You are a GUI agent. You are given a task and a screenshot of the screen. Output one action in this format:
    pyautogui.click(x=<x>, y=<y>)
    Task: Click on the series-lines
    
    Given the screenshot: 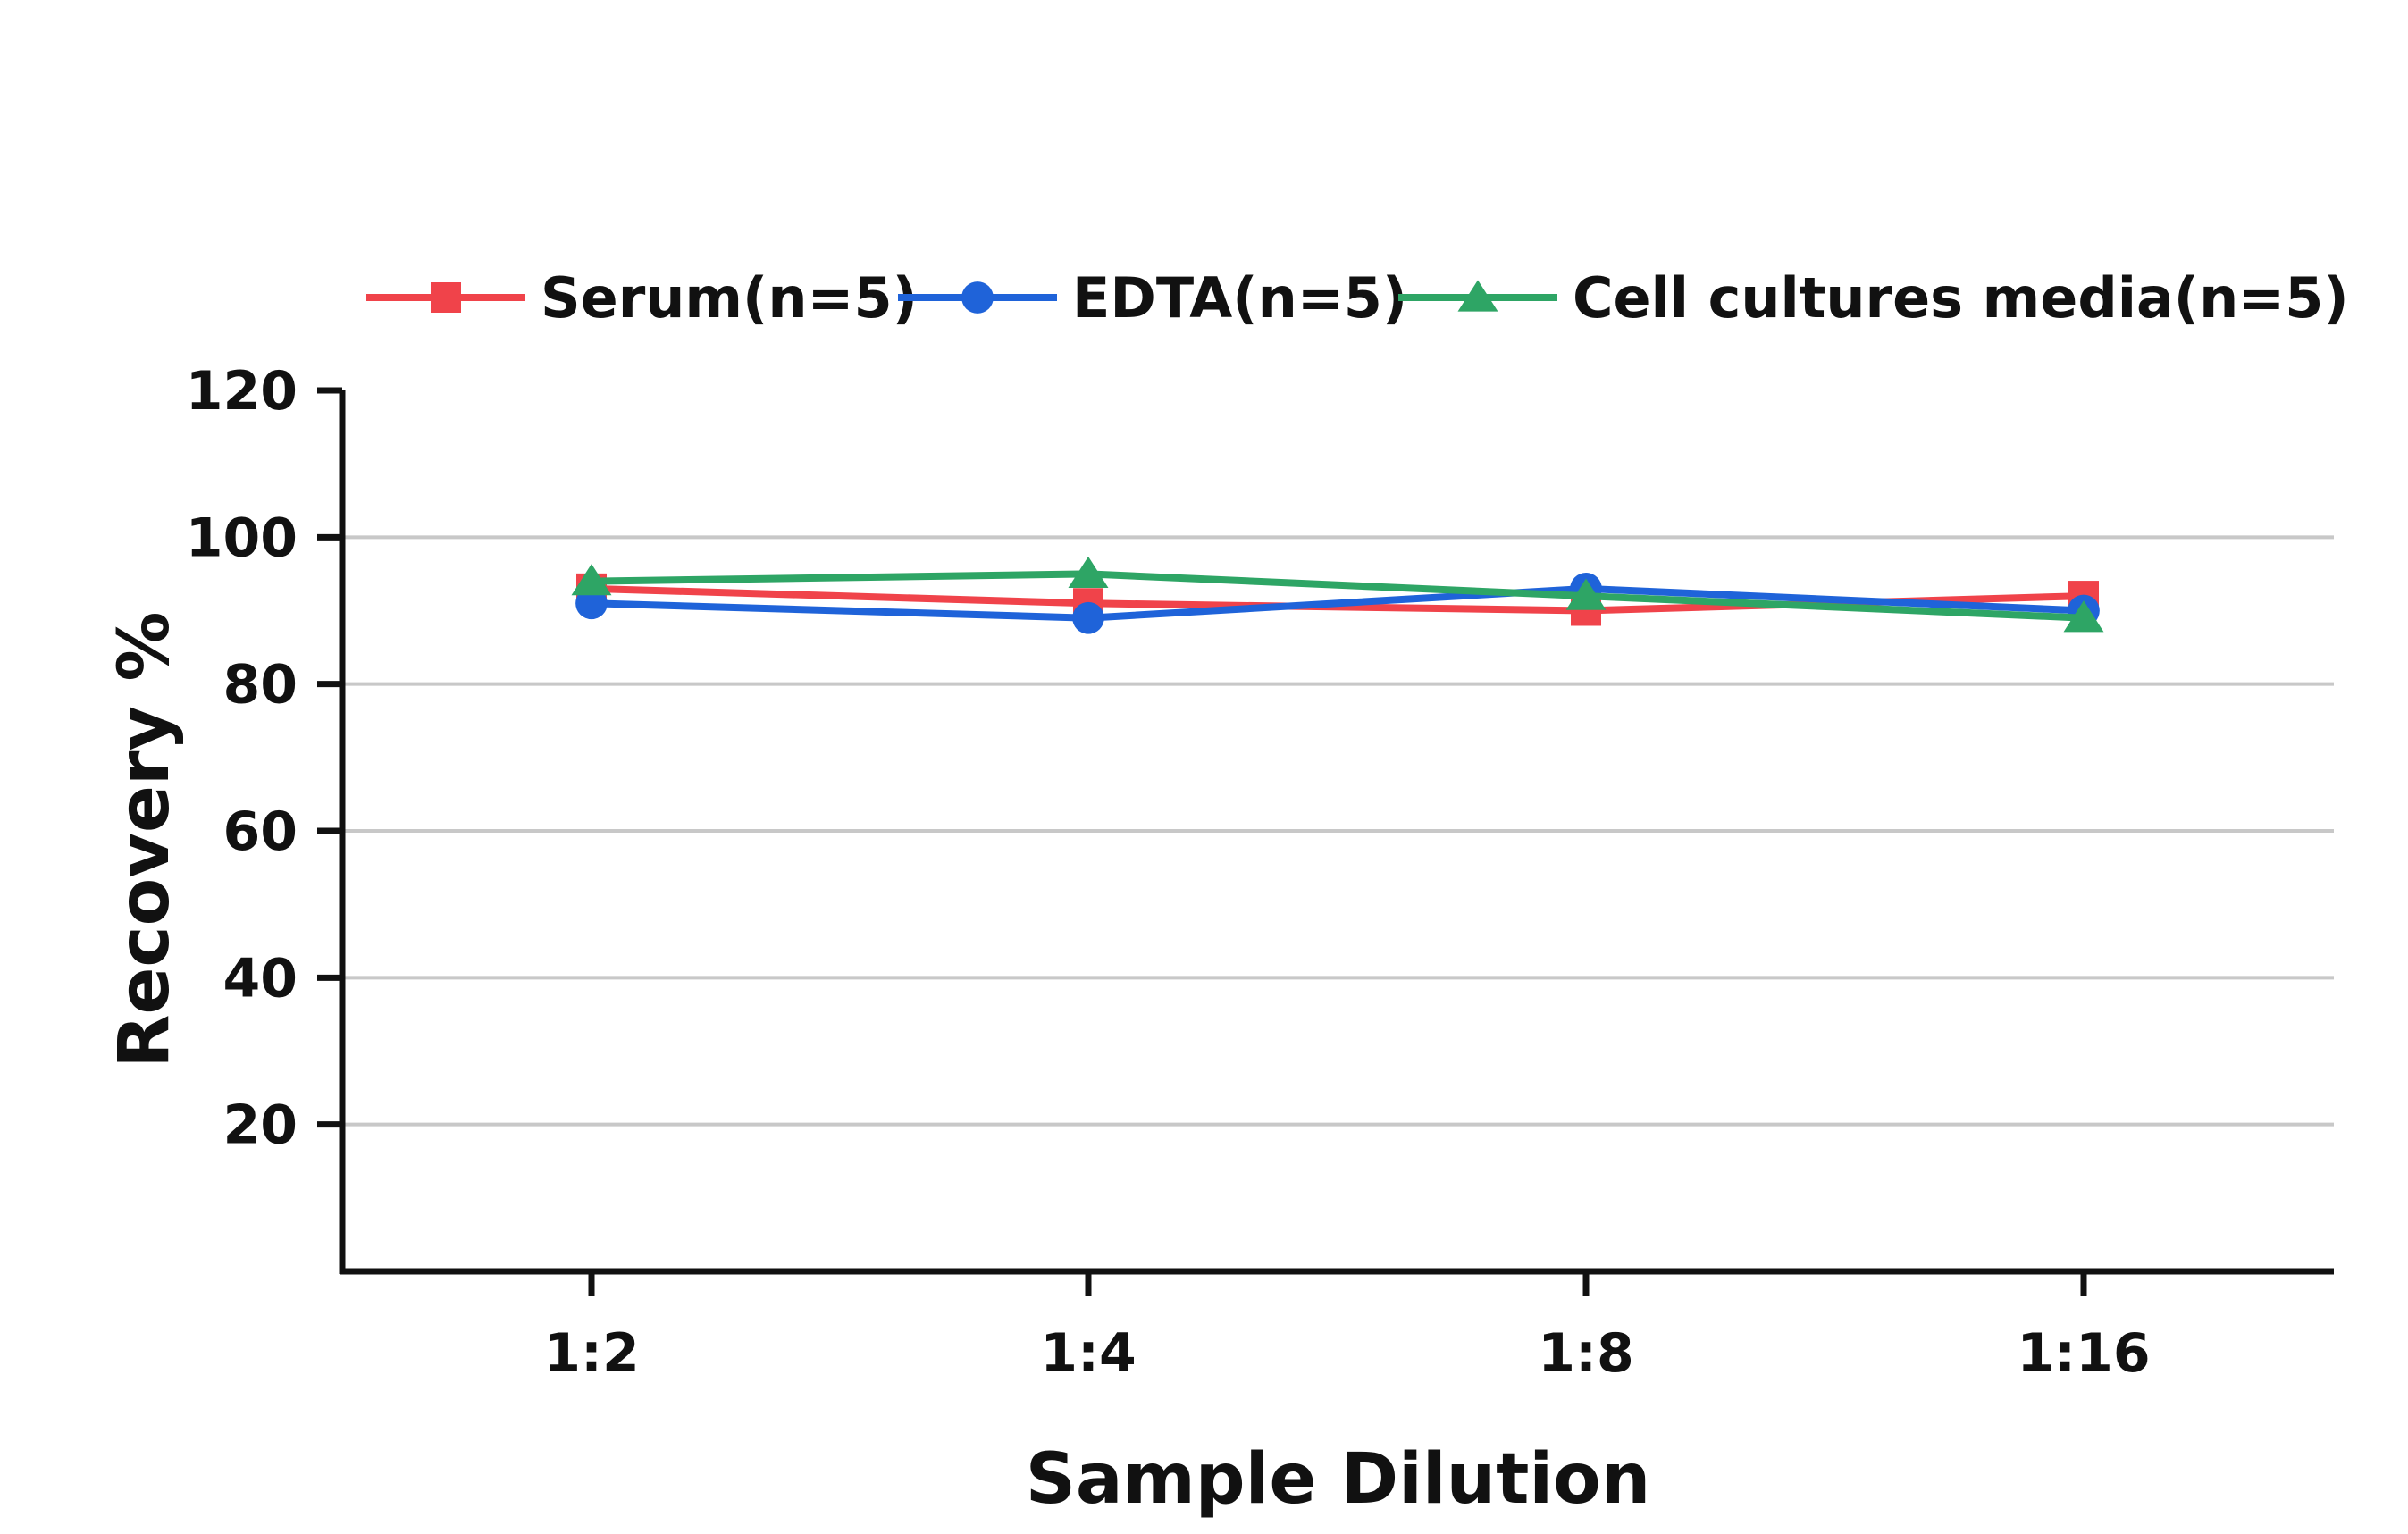 What is the action you would take?
    pyautogui.click(x=1337, y=595)
    